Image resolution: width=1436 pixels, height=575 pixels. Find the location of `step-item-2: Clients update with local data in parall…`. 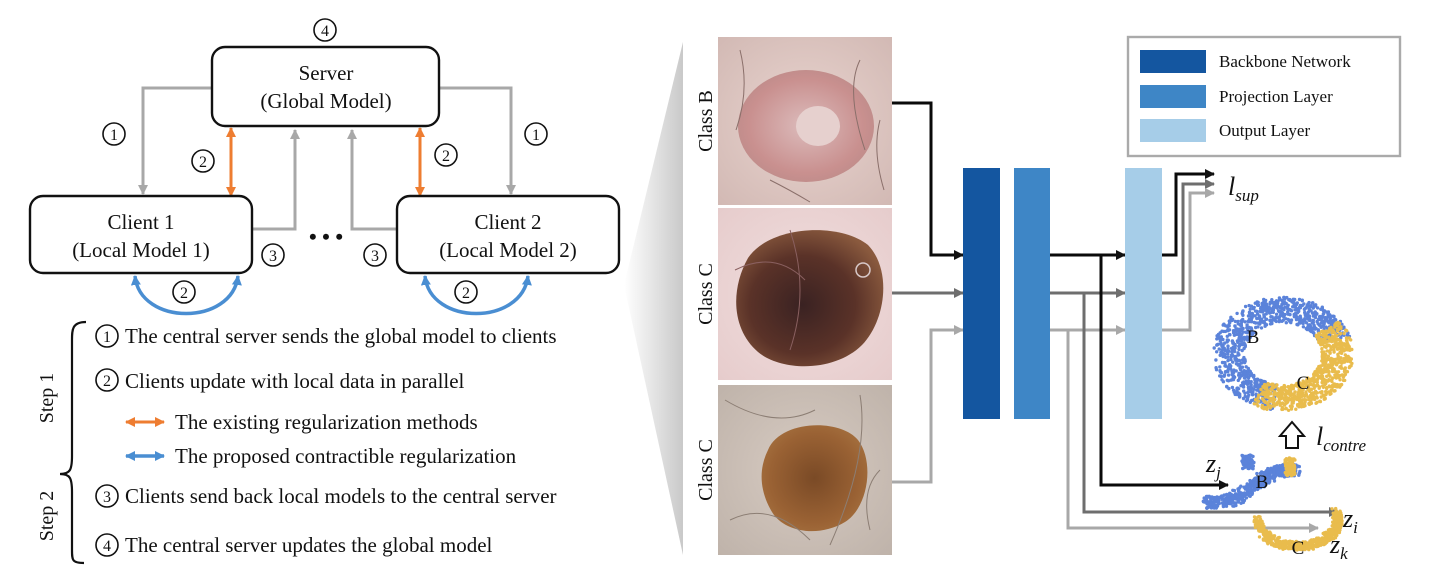

step-item-2: Clients update with local data in parall… is located at coordinates (295, 381).